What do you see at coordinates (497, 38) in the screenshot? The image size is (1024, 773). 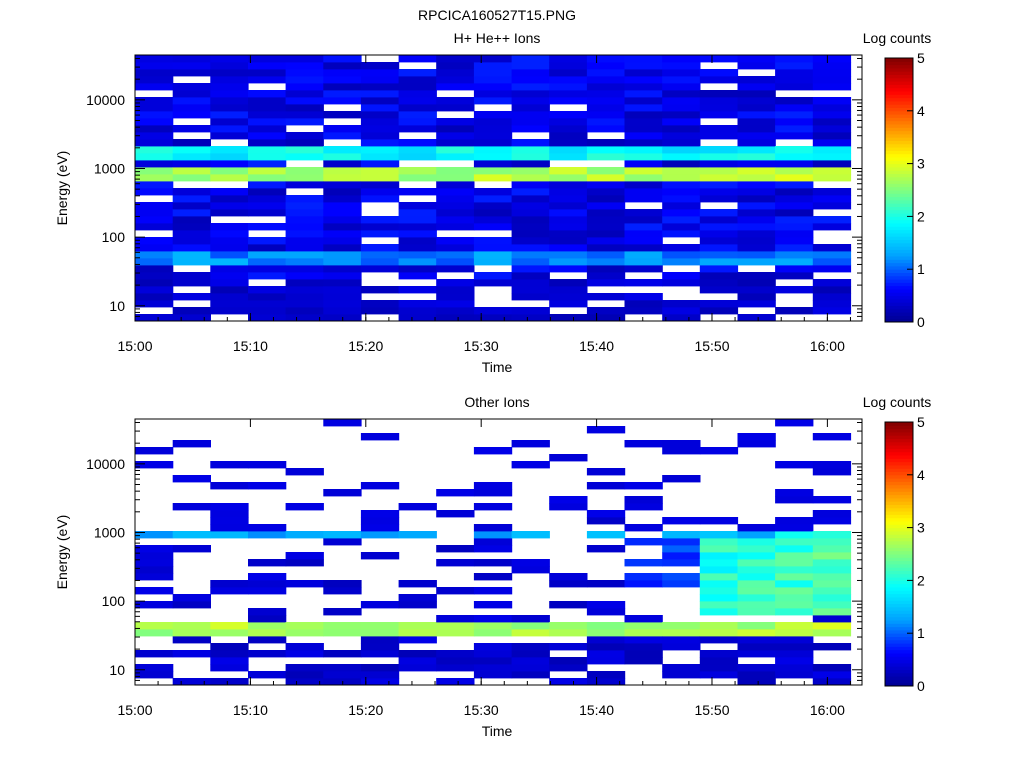 I see `panel-title: H+ He++ Ions` at bounding box center [497, 38].